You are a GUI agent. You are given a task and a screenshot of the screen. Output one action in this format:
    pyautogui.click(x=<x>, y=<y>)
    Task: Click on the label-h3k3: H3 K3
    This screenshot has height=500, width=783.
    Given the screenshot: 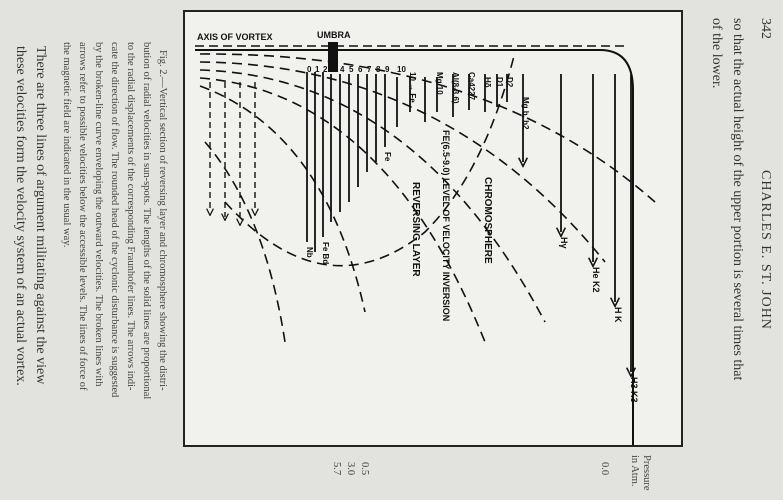 What is the action you would take?
    pyautogui.click(x=634, y=390)
    